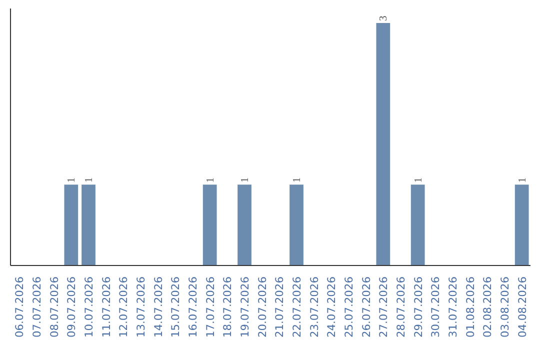 This screenshot has width=540, height=340. Describe the element at coordinates (106, 307) in the screenshot. I see `x-tick-label: 11.07.2026` at that location.